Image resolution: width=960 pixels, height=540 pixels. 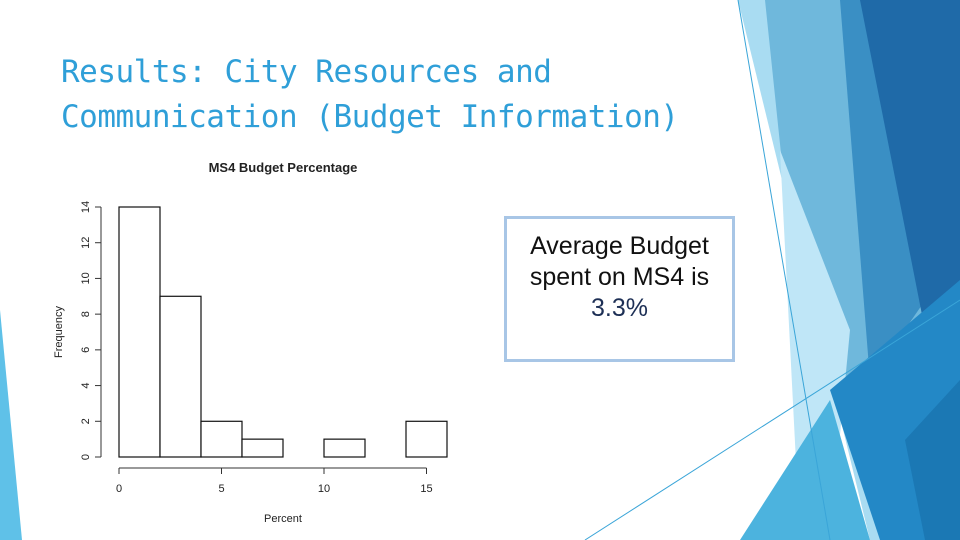 What do you see at coordinates (86, 243) in the screenshot?
I see `y-tick-label: 12` at bounding box center [86, 243].